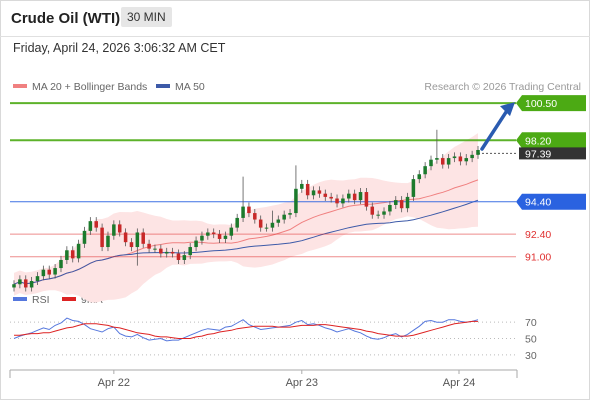  Describe the element at coordinates (20, 299) in the screenshot. I see `rsi-legend-swatch` at that location.